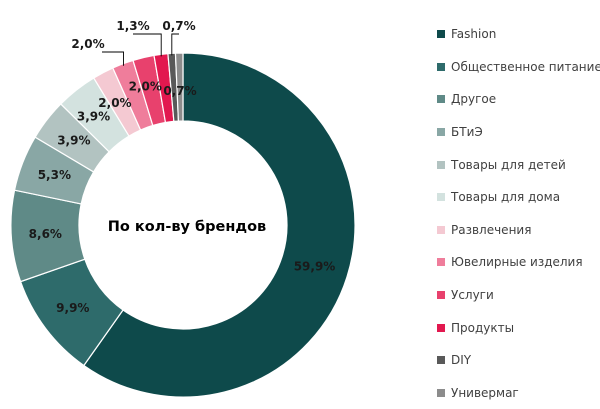 Image resolution: width=600 pixels, height=409 pixels. What do you see at coordinates (483, 327) in the screenshot?
I see `legend-label: Продукты` at bounding box center [483, 327].